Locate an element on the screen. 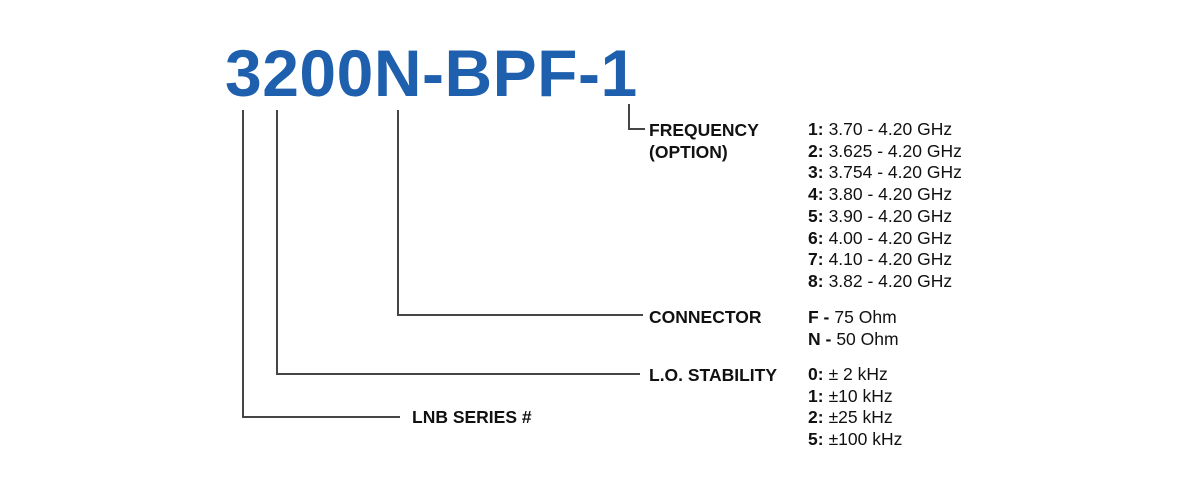  frequency-option-row: 6: 4.00 - 4.20 GHz is located at coordinates (885, 239).